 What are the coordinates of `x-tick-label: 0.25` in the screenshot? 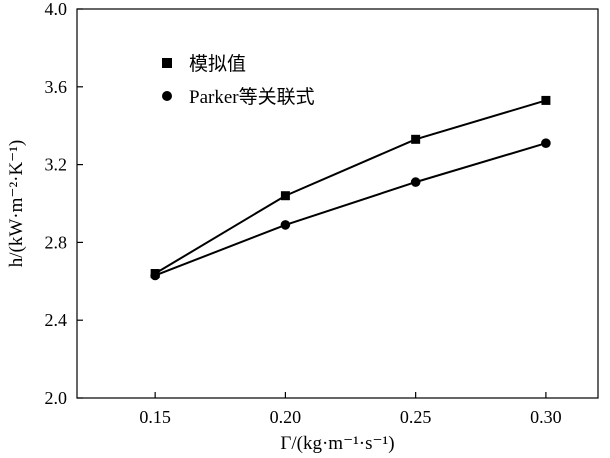 It's located at (416, 417).